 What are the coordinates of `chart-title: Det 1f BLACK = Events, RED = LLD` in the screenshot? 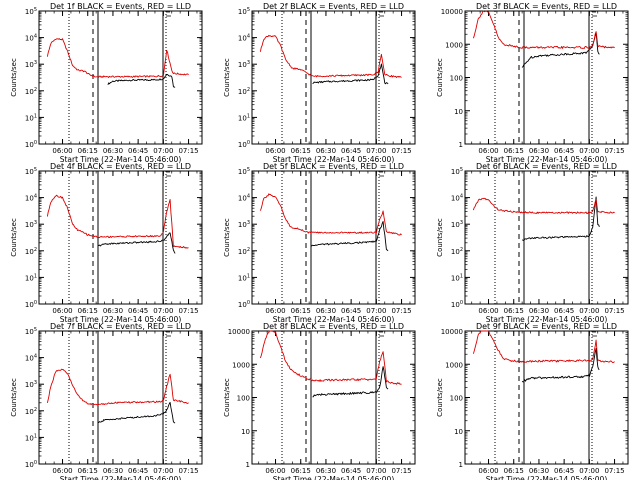 It's located at (120, 6).